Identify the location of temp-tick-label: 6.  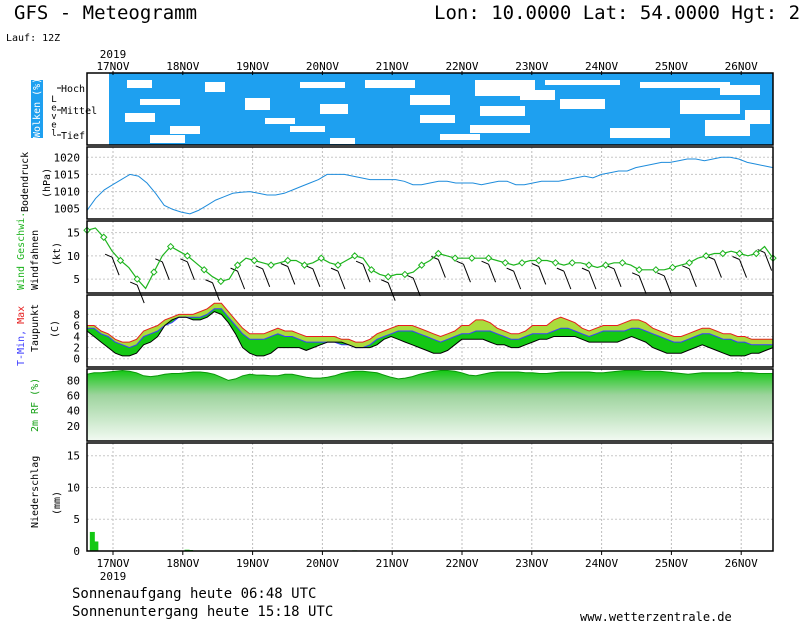
(76, 325).